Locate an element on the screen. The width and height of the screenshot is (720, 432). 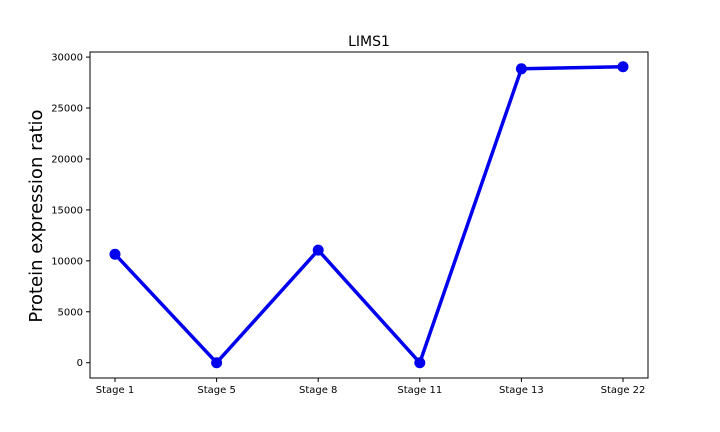
y-tick-label: 20000 is located at coordinates (67, 159).